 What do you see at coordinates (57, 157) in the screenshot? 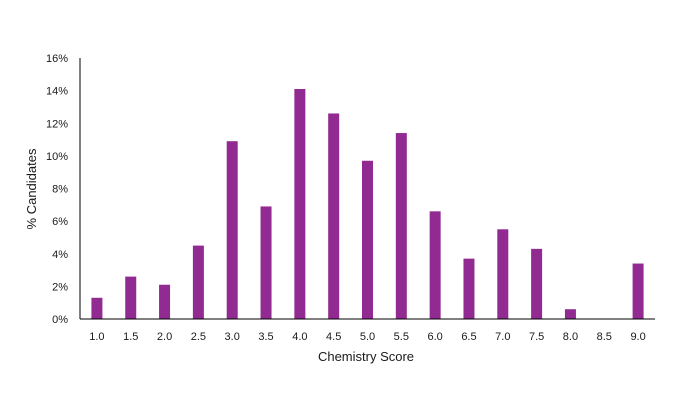
I see `y-tick-label: 10%` at bounding box center [57, 157].